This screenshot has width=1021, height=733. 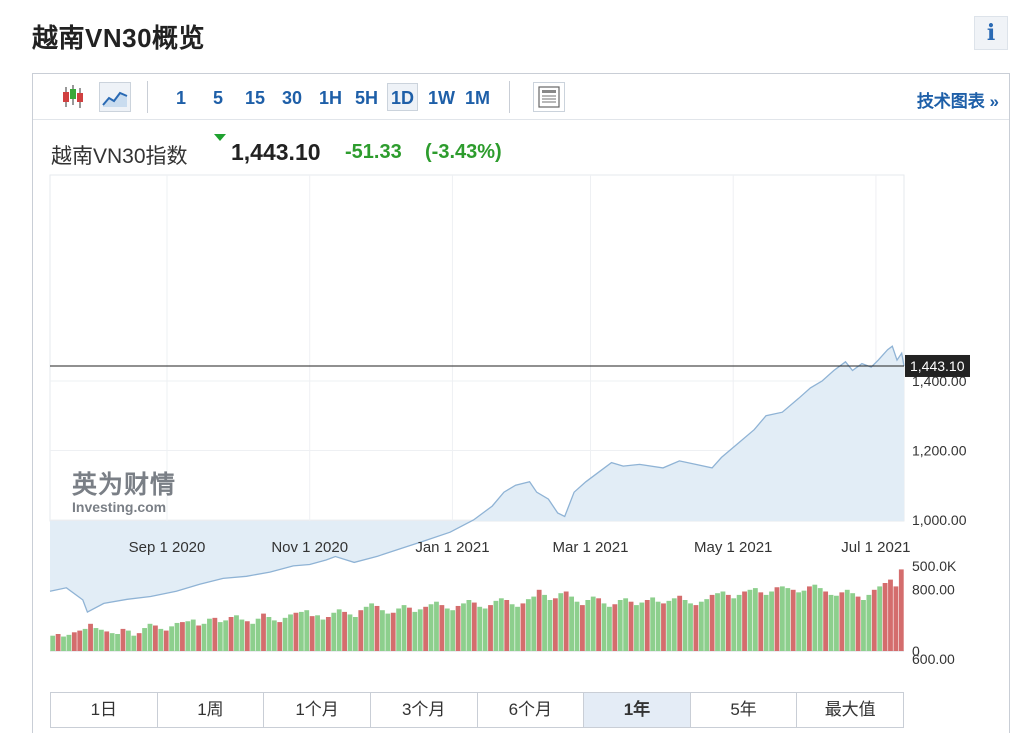 I want to click on range-1w: 1周, so click(x=211, y=710).